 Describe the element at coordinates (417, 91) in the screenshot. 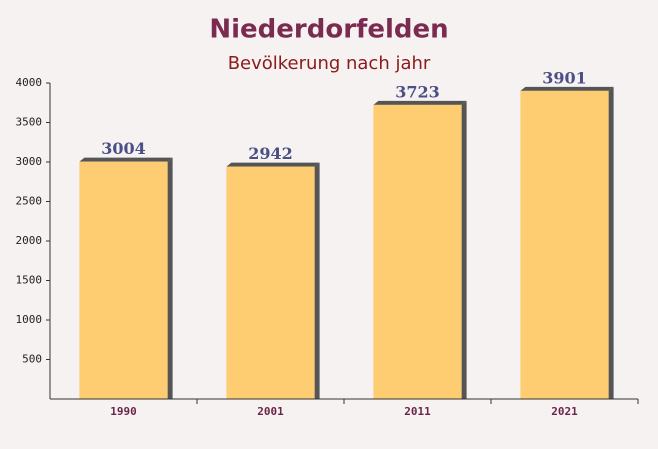

I see `value-label: 3723` at that location.